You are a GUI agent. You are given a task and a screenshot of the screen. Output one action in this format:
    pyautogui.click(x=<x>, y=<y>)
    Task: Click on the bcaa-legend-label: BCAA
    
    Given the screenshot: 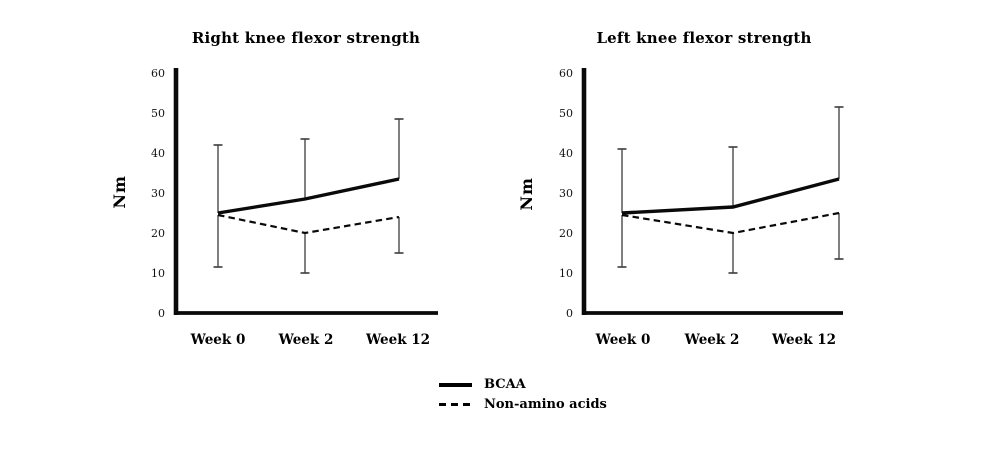 What is the action you would take?
    pyautogui.click(x=505, y=384)
    